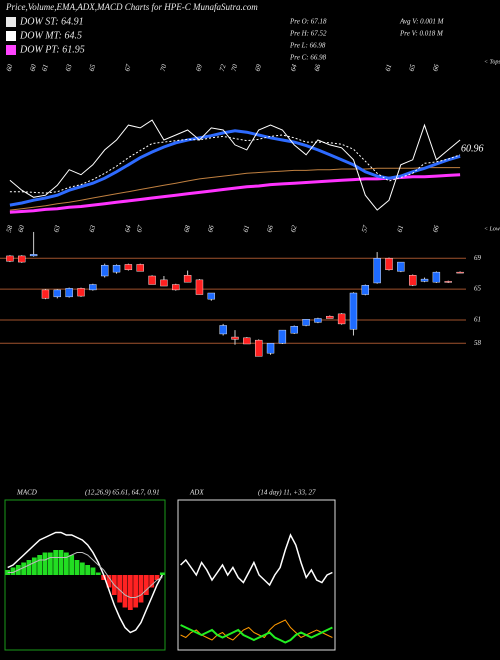 Image resolution: width=500 pixels, height=660 pixels. What do you see at coordinates (50, 35) in the screenshot?
I see `legend-label: DOW MT: 64.5` at bounding box center [50, 35].